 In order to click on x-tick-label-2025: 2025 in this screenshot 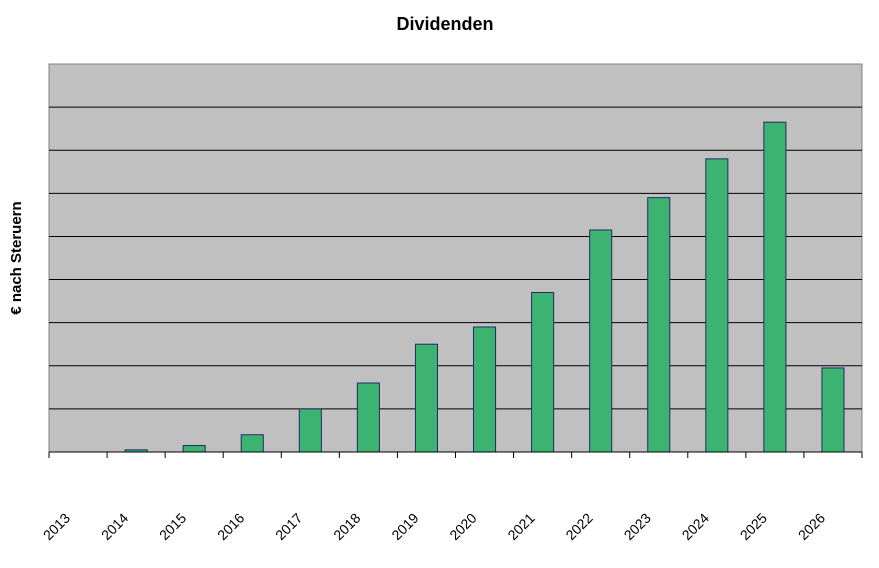, I will do `click(753, 526)`.